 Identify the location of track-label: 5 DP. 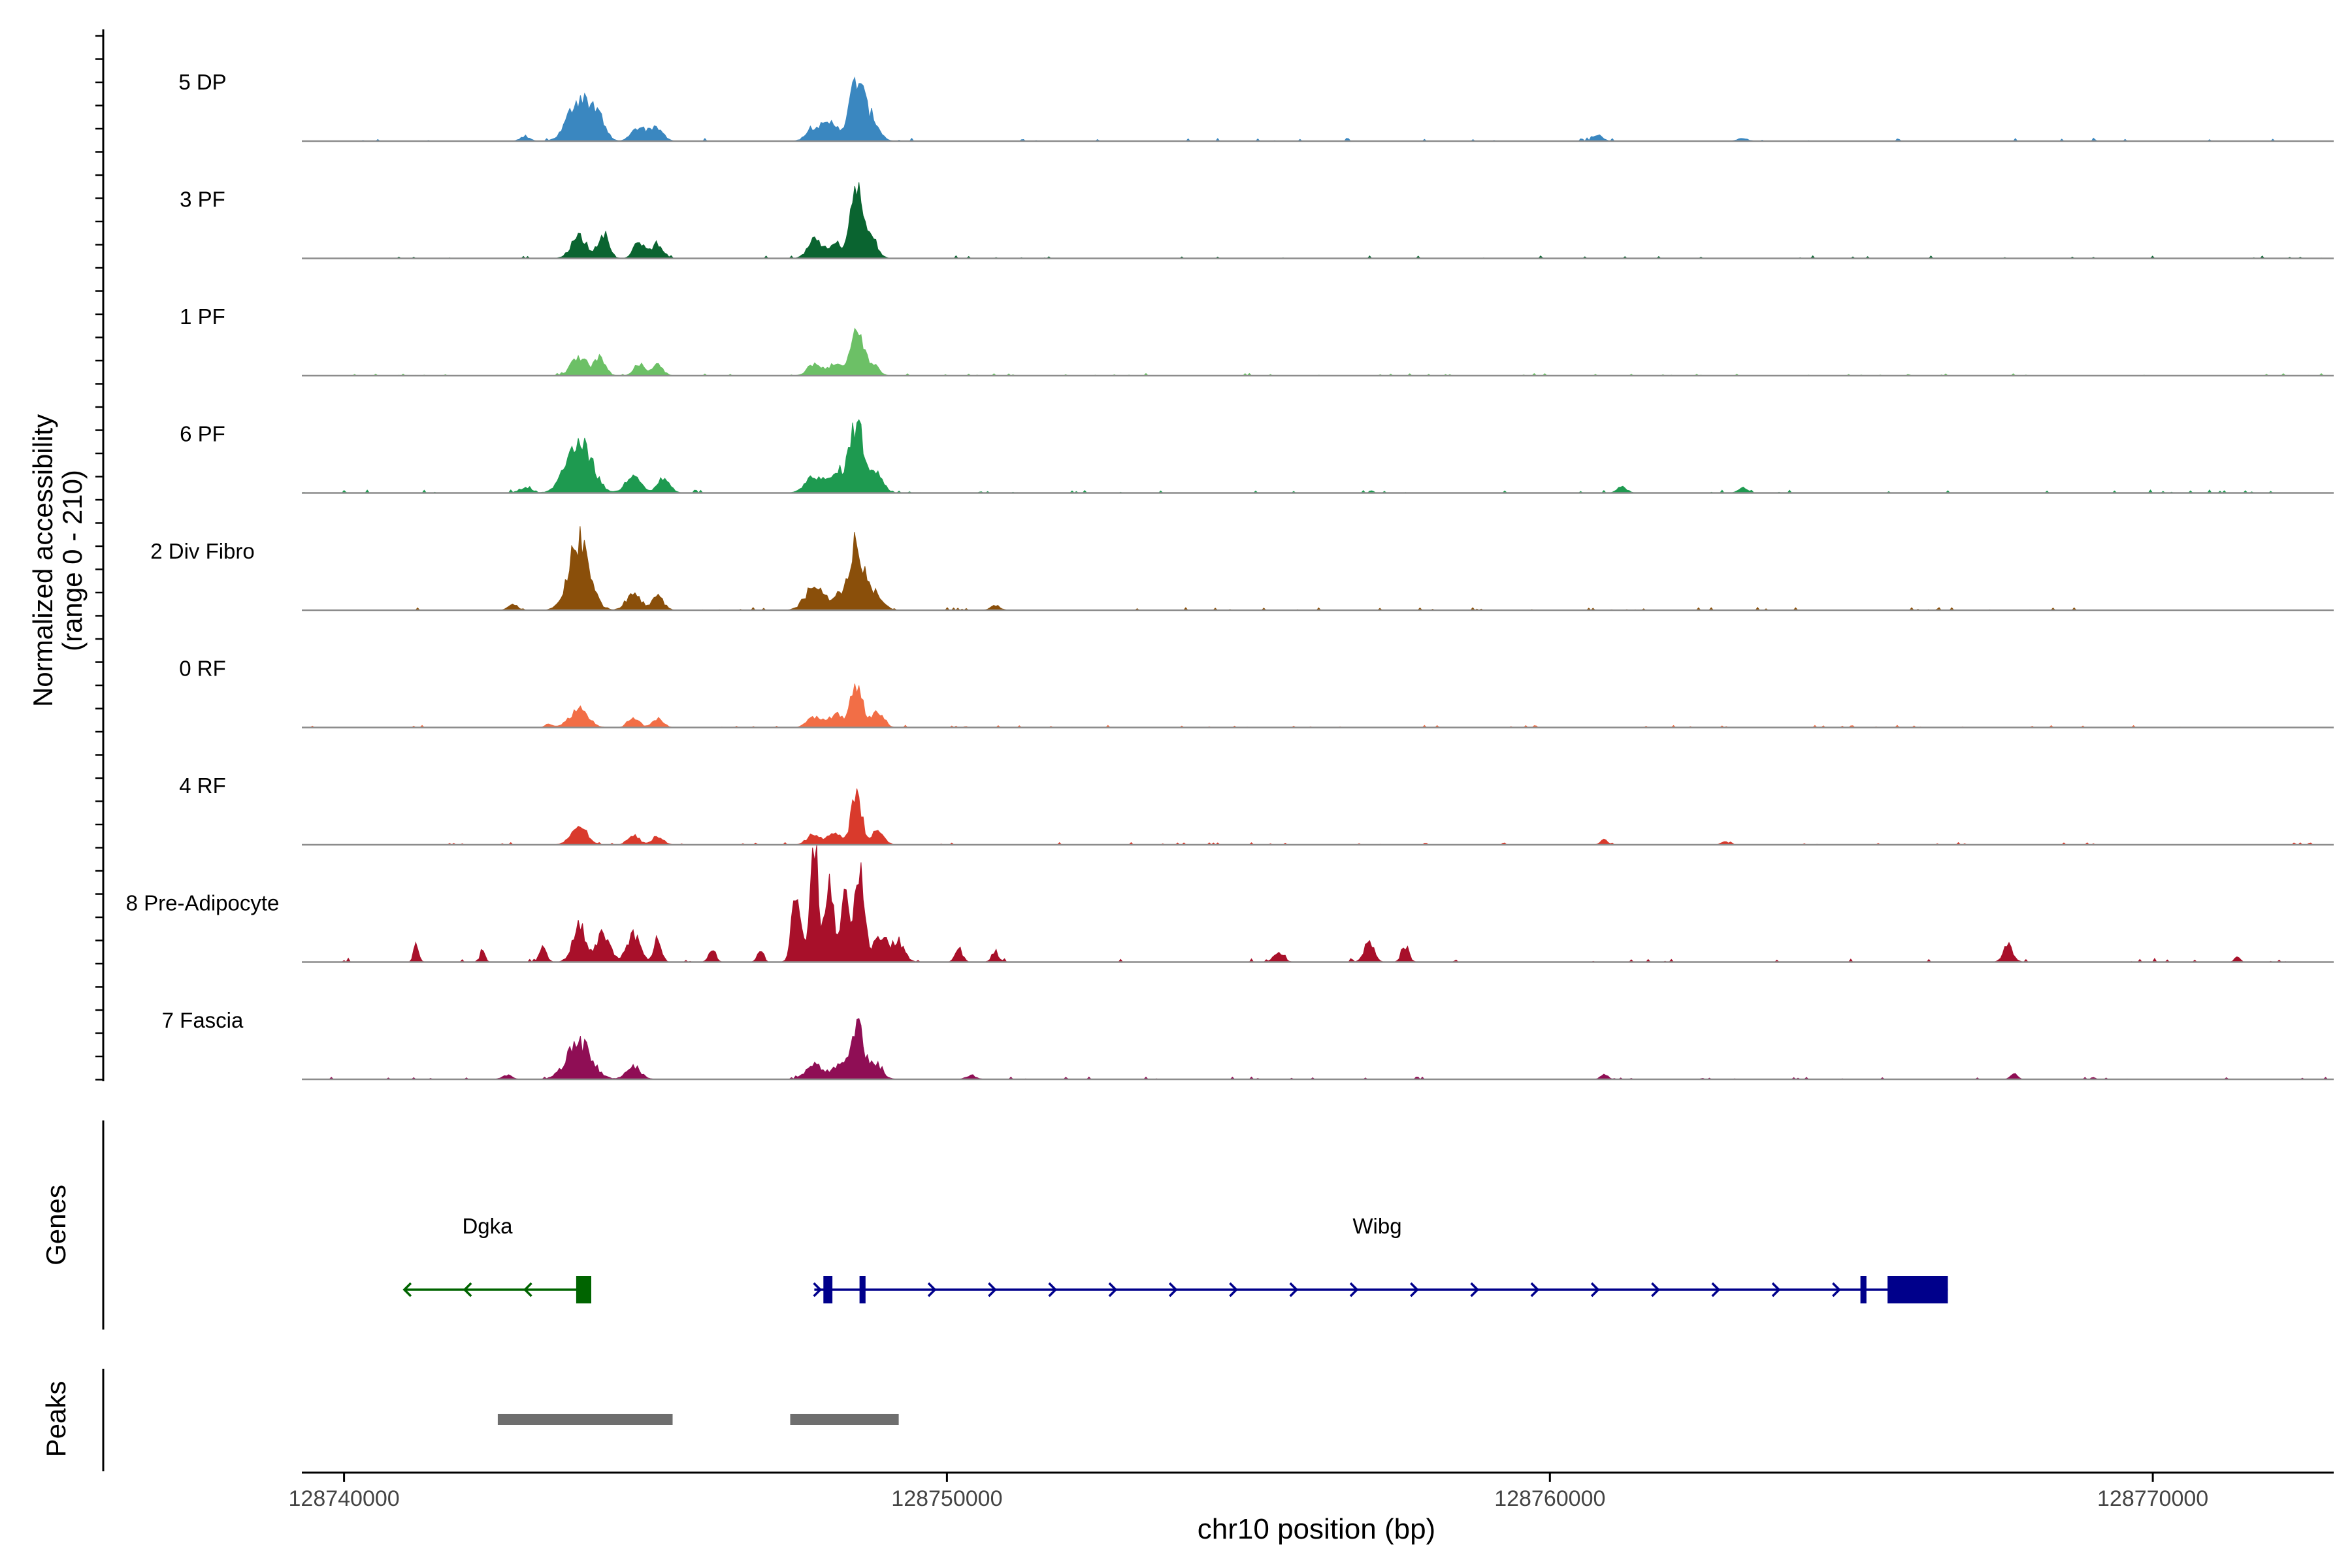
(202, 82).